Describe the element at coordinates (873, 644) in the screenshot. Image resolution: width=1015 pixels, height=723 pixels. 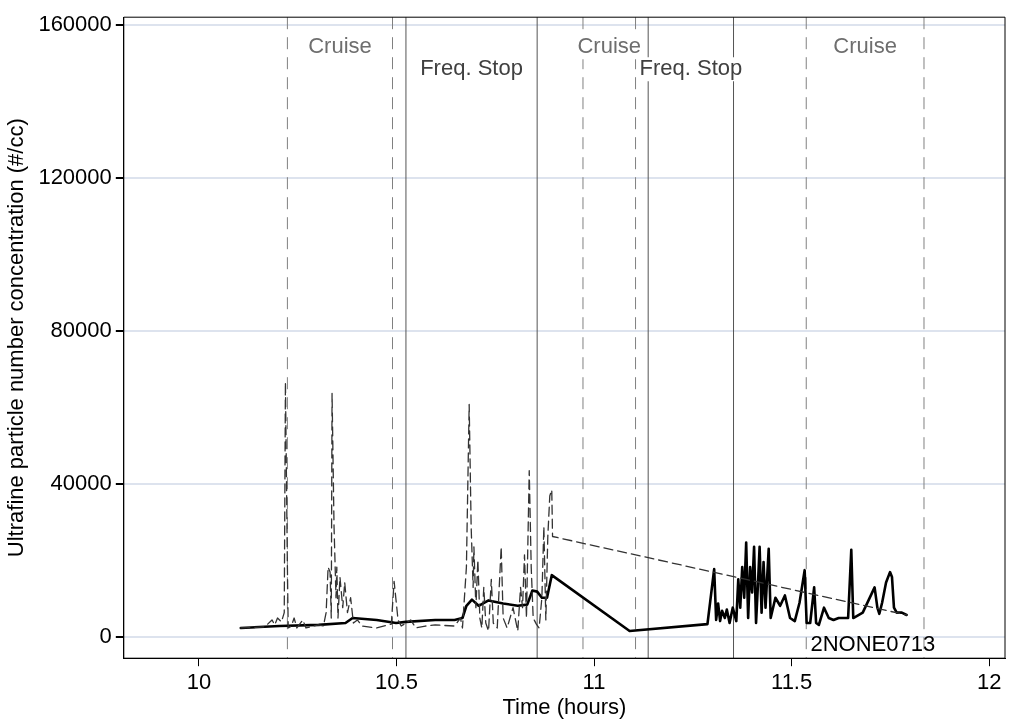
I see `annotation: 2NONE0713` at that location.